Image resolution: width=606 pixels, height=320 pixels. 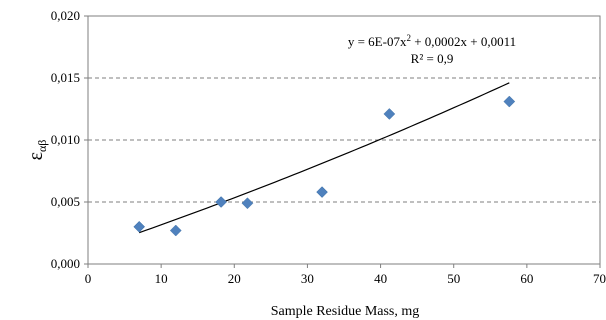 What do you see at coordinates (65, 15) in the screenshot?
I see `y-tick-label: 0,020` at bounding box center [65, 15].